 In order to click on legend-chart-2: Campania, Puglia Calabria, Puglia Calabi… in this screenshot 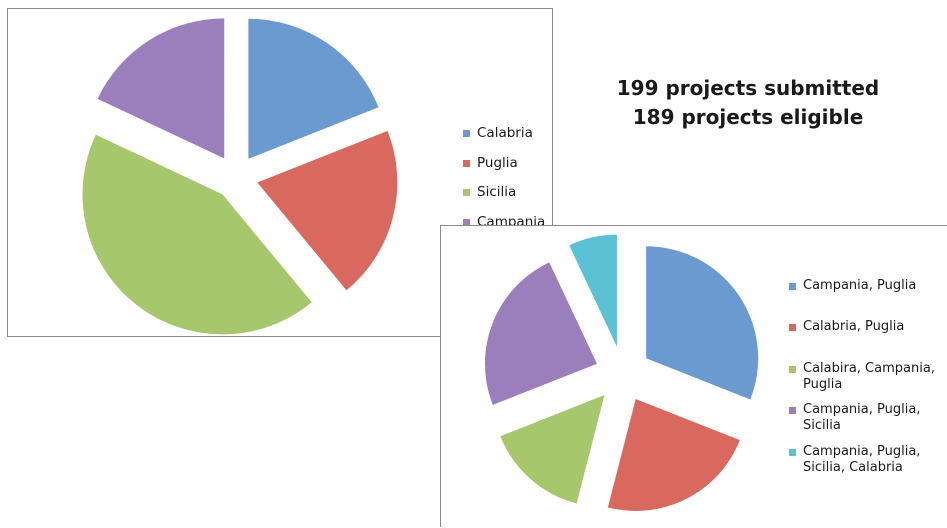, I will do `click(864, 377)`.